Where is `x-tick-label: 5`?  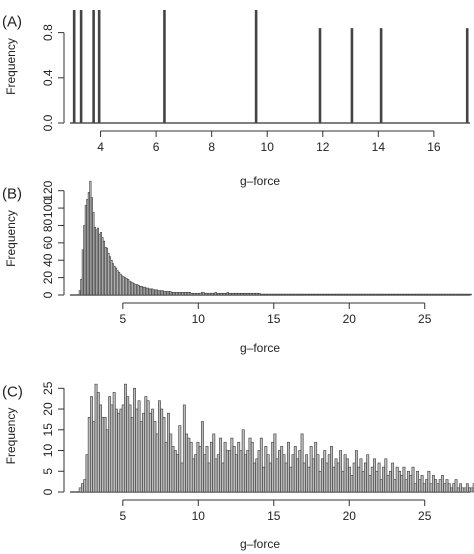
x-tick-label: 5 is located at coordinates (122, 516).